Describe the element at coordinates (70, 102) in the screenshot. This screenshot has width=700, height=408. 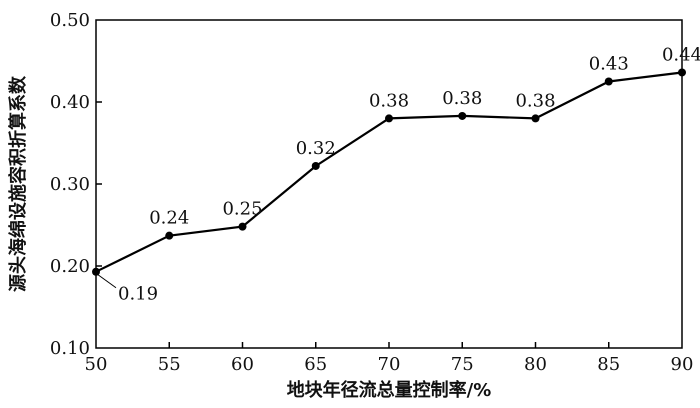
I see `y-tick-label: 0.40` at that location.